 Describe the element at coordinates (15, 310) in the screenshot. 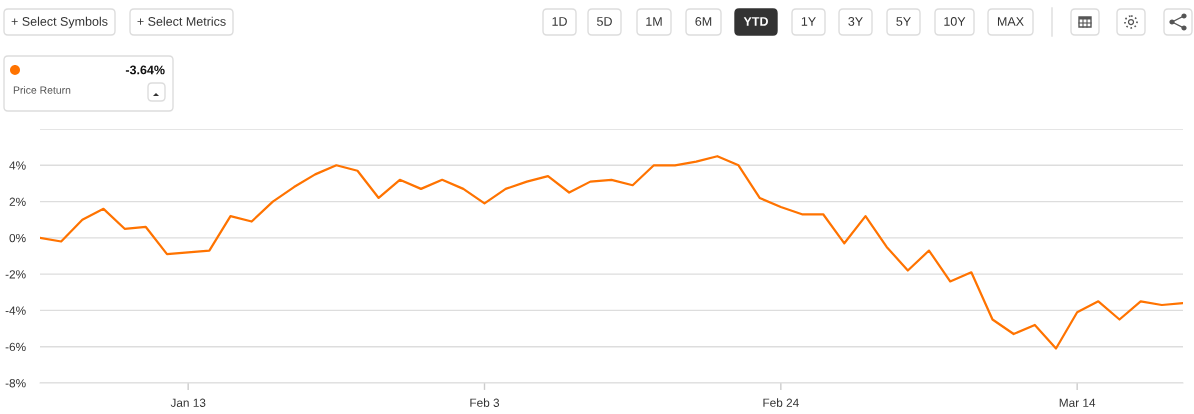

I see `y-tick-label: -4%` at that location.